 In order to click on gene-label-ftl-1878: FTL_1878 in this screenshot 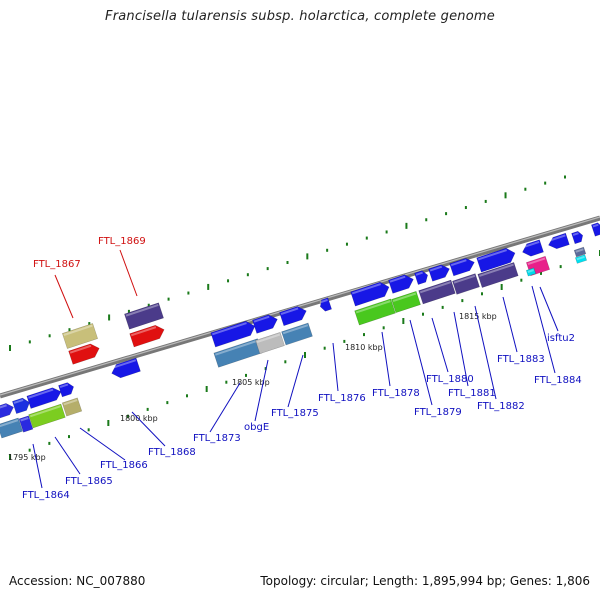, I will do `click(396, 393)`.